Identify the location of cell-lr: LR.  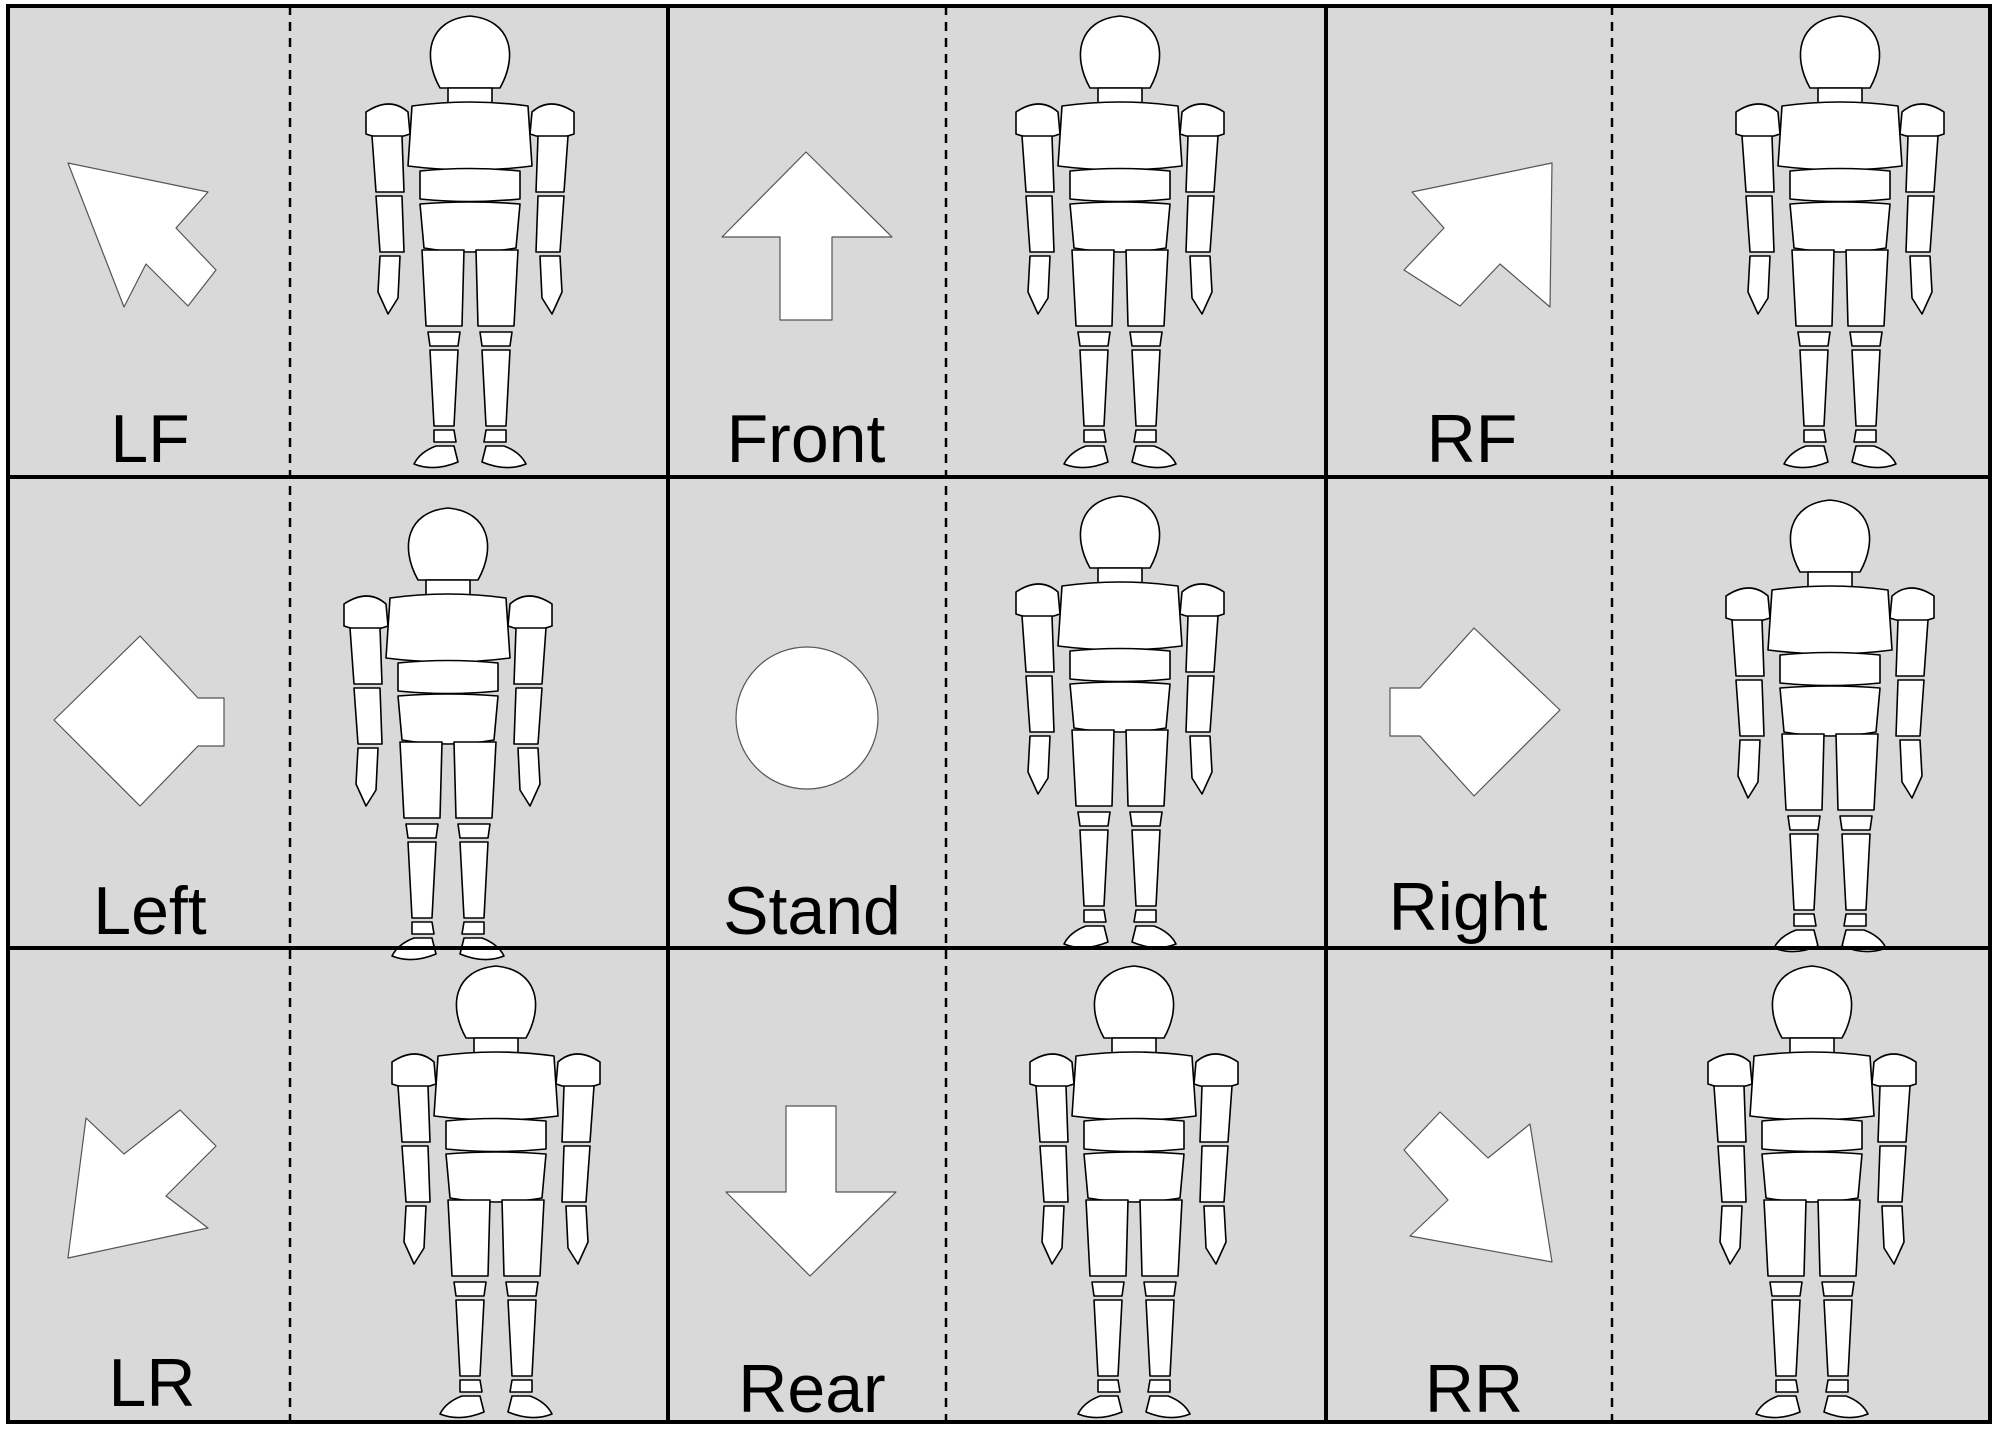
(334, 1193).